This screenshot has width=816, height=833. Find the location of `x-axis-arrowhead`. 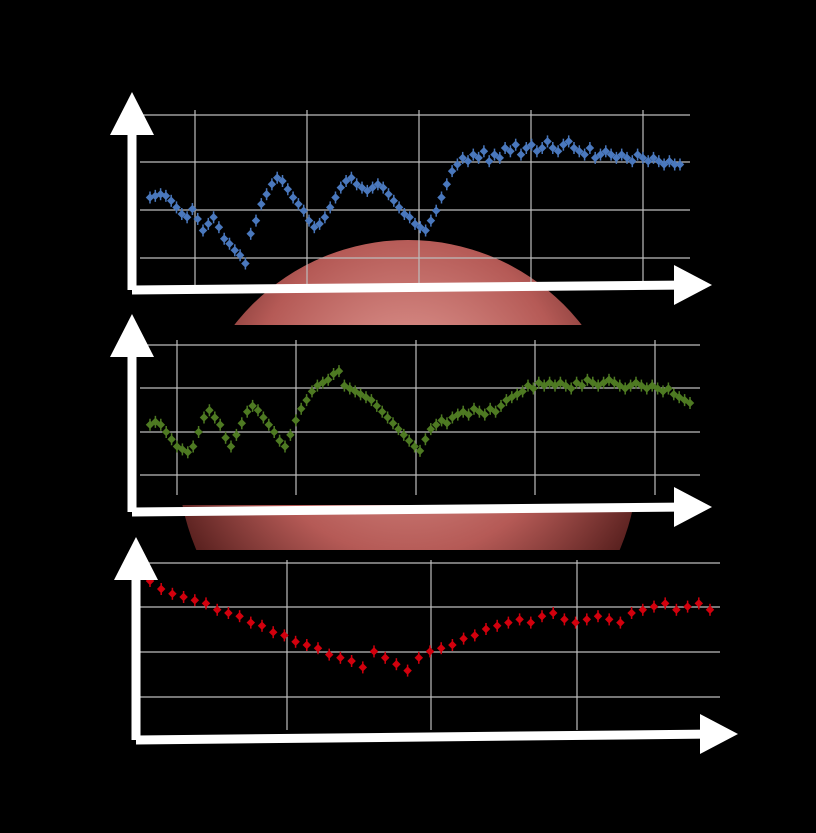

x-axis-arrowhead is located at coordinates (719, 734).